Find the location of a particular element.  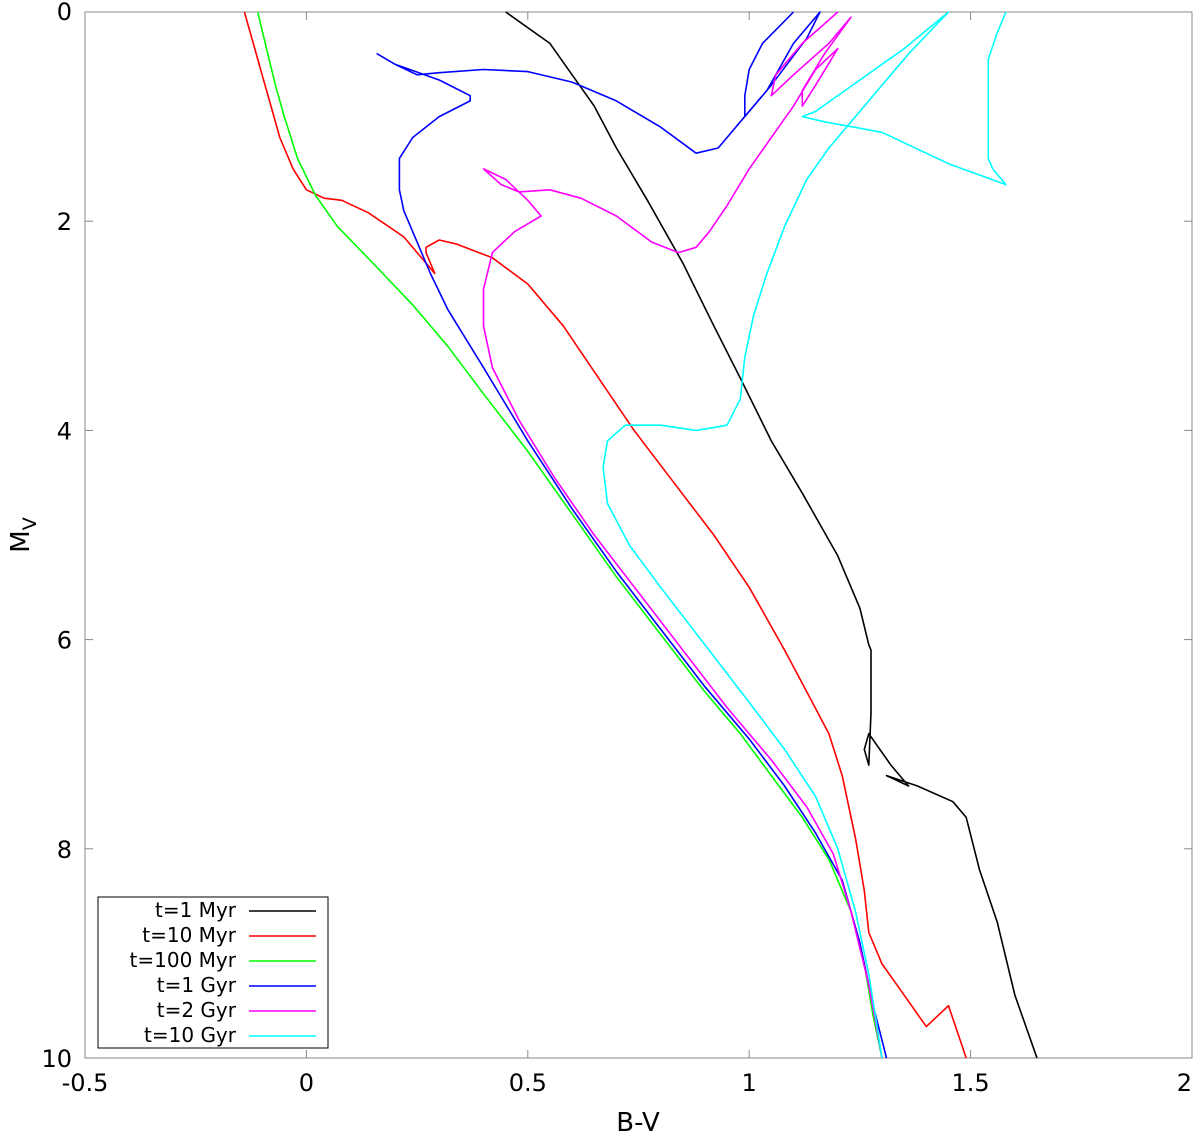

y-tick-label: 8 is located at coordinates (64, 850).